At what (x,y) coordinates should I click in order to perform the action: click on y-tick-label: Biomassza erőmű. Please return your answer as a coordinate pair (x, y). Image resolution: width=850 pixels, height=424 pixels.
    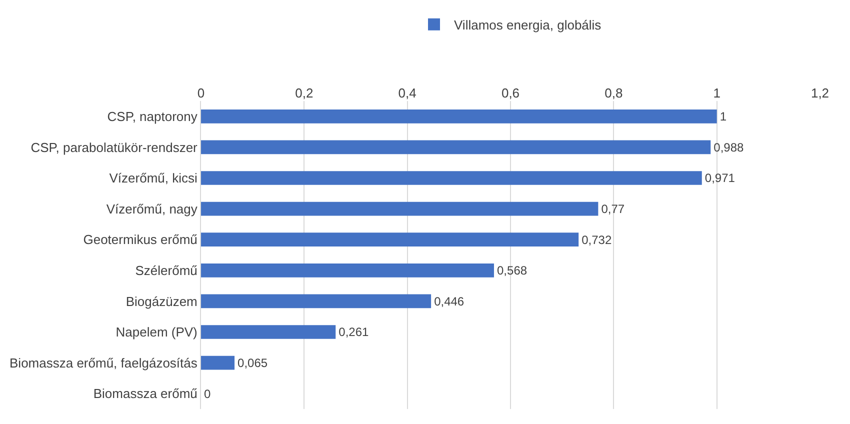
    Looking at the image, I should click on (145, 394).